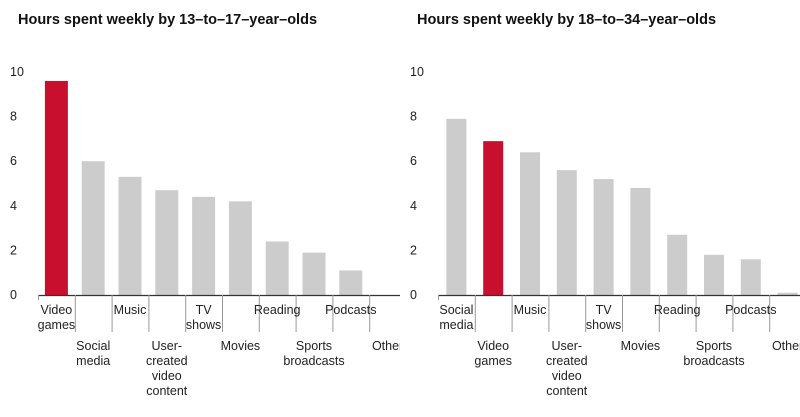 This screenshot has width=800, height=417. I want to click on chart-title: Hours spent weekly by 13–to–17–year–olds, so click(167, 20).